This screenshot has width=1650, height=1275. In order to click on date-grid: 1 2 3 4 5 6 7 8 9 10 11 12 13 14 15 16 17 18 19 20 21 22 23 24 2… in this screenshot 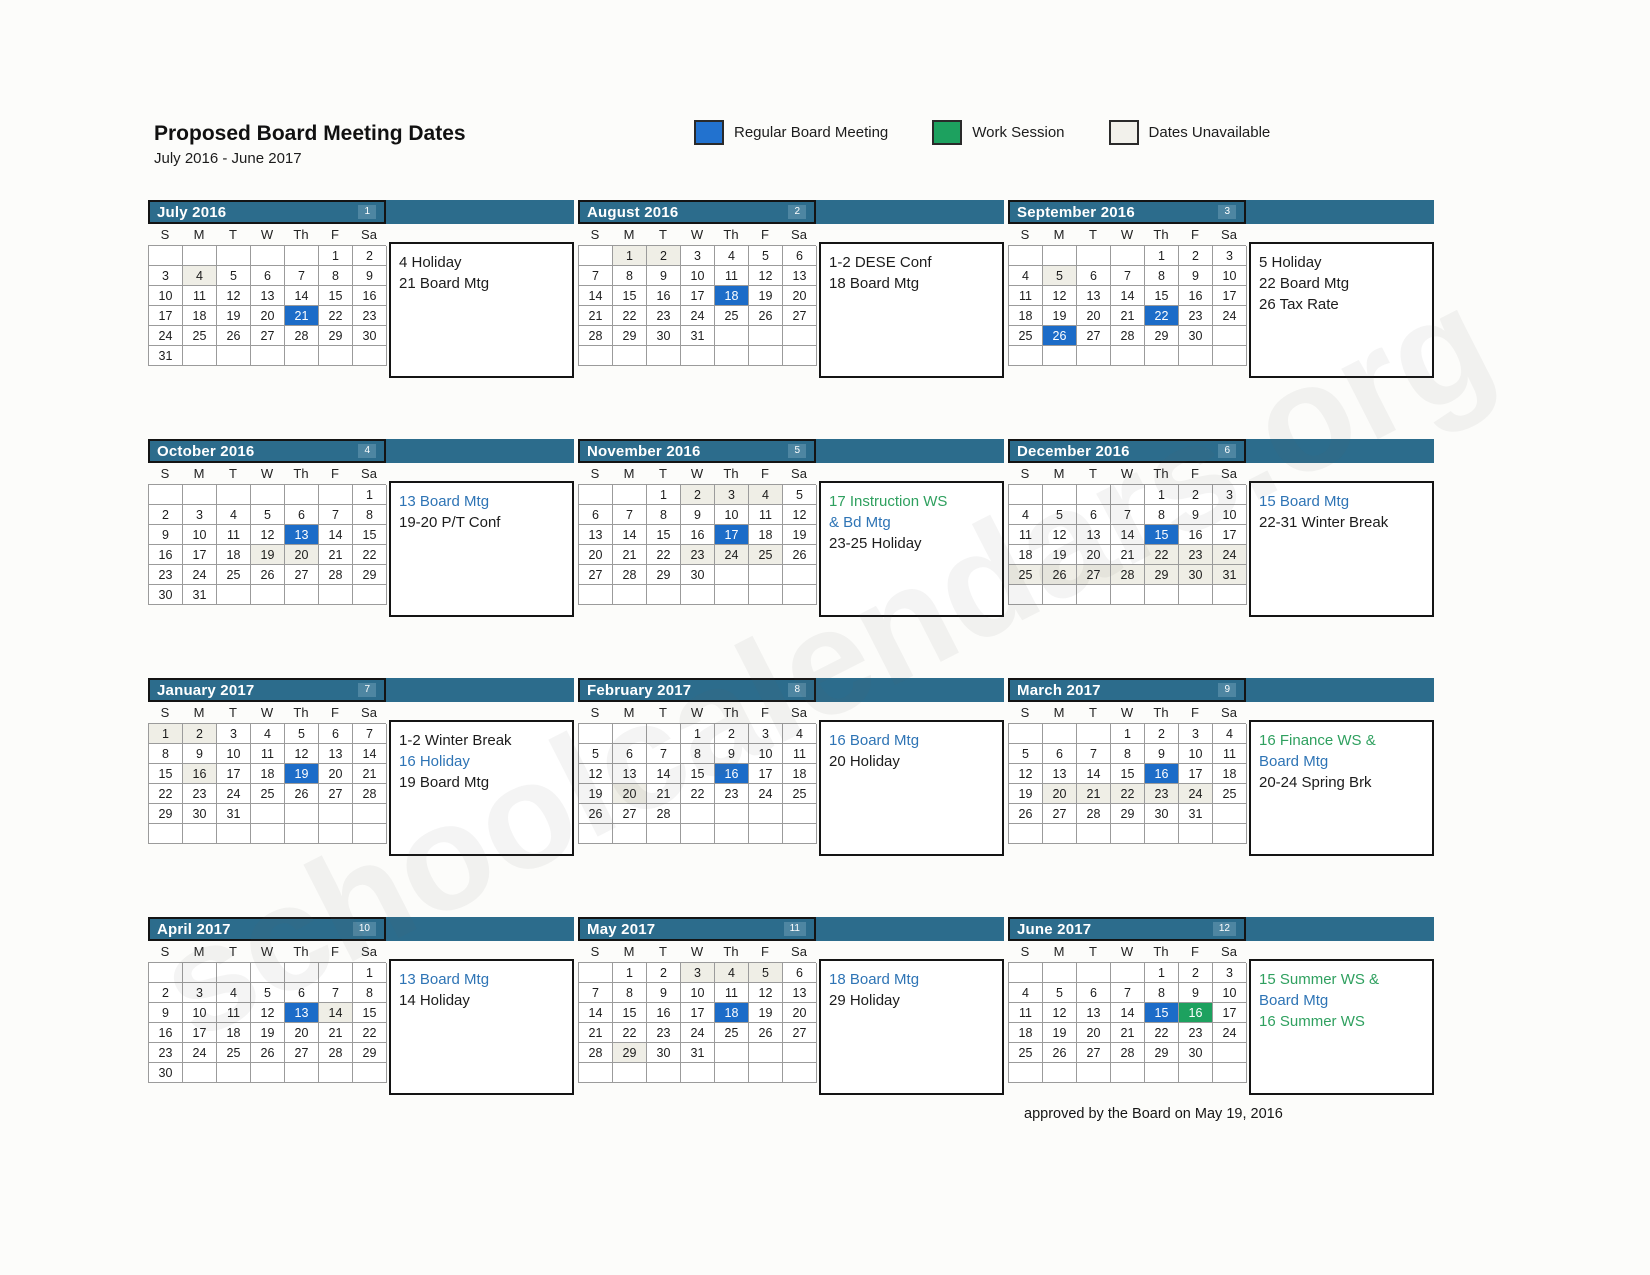, I will do `click(697, 1022)`.